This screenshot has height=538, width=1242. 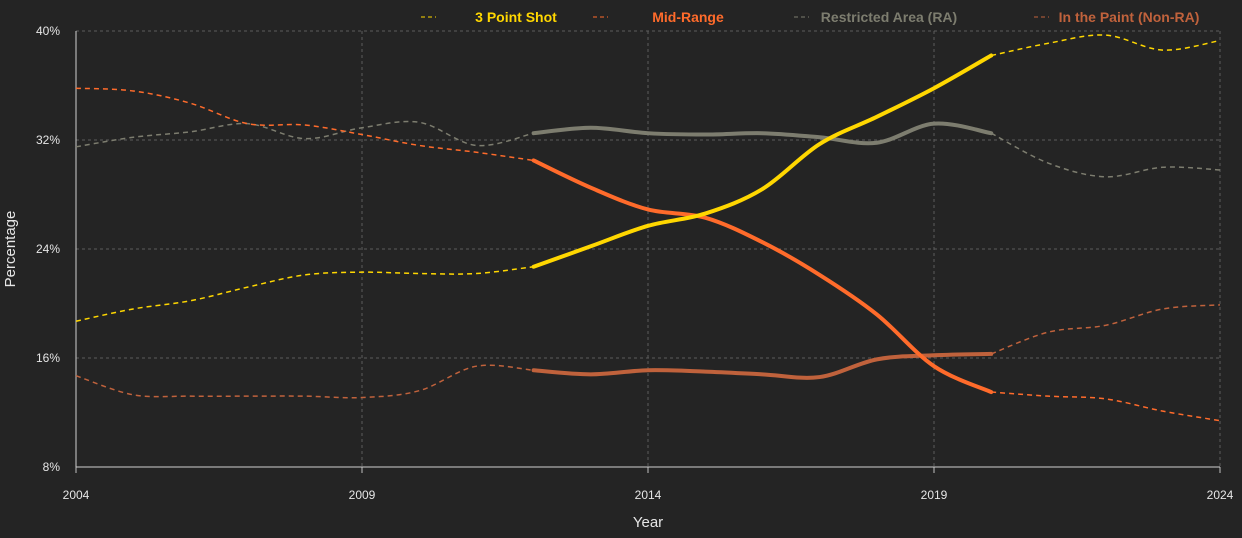 I want to click on y-tick-label: 24%, so click(x=48, y=249).